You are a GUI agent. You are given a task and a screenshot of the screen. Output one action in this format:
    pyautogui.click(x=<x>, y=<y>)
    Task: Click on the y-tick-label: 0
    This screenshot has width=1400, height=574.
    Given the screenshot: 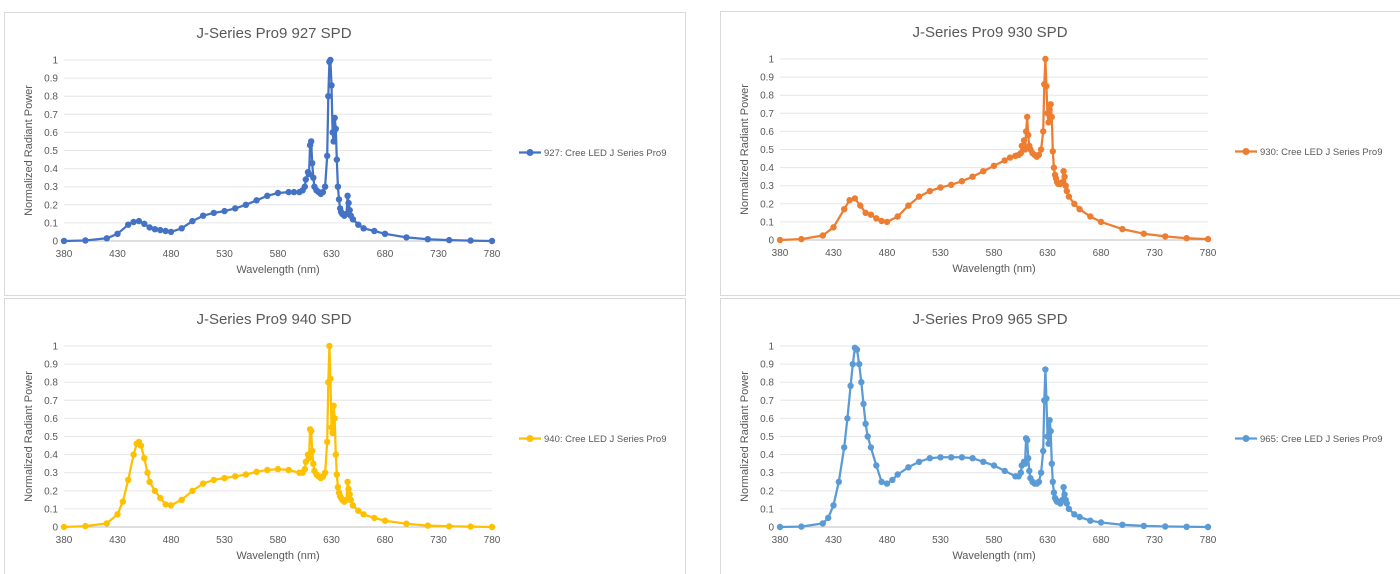 What is the action you would take?
    pyautogui.click(x=771, y=241)
    